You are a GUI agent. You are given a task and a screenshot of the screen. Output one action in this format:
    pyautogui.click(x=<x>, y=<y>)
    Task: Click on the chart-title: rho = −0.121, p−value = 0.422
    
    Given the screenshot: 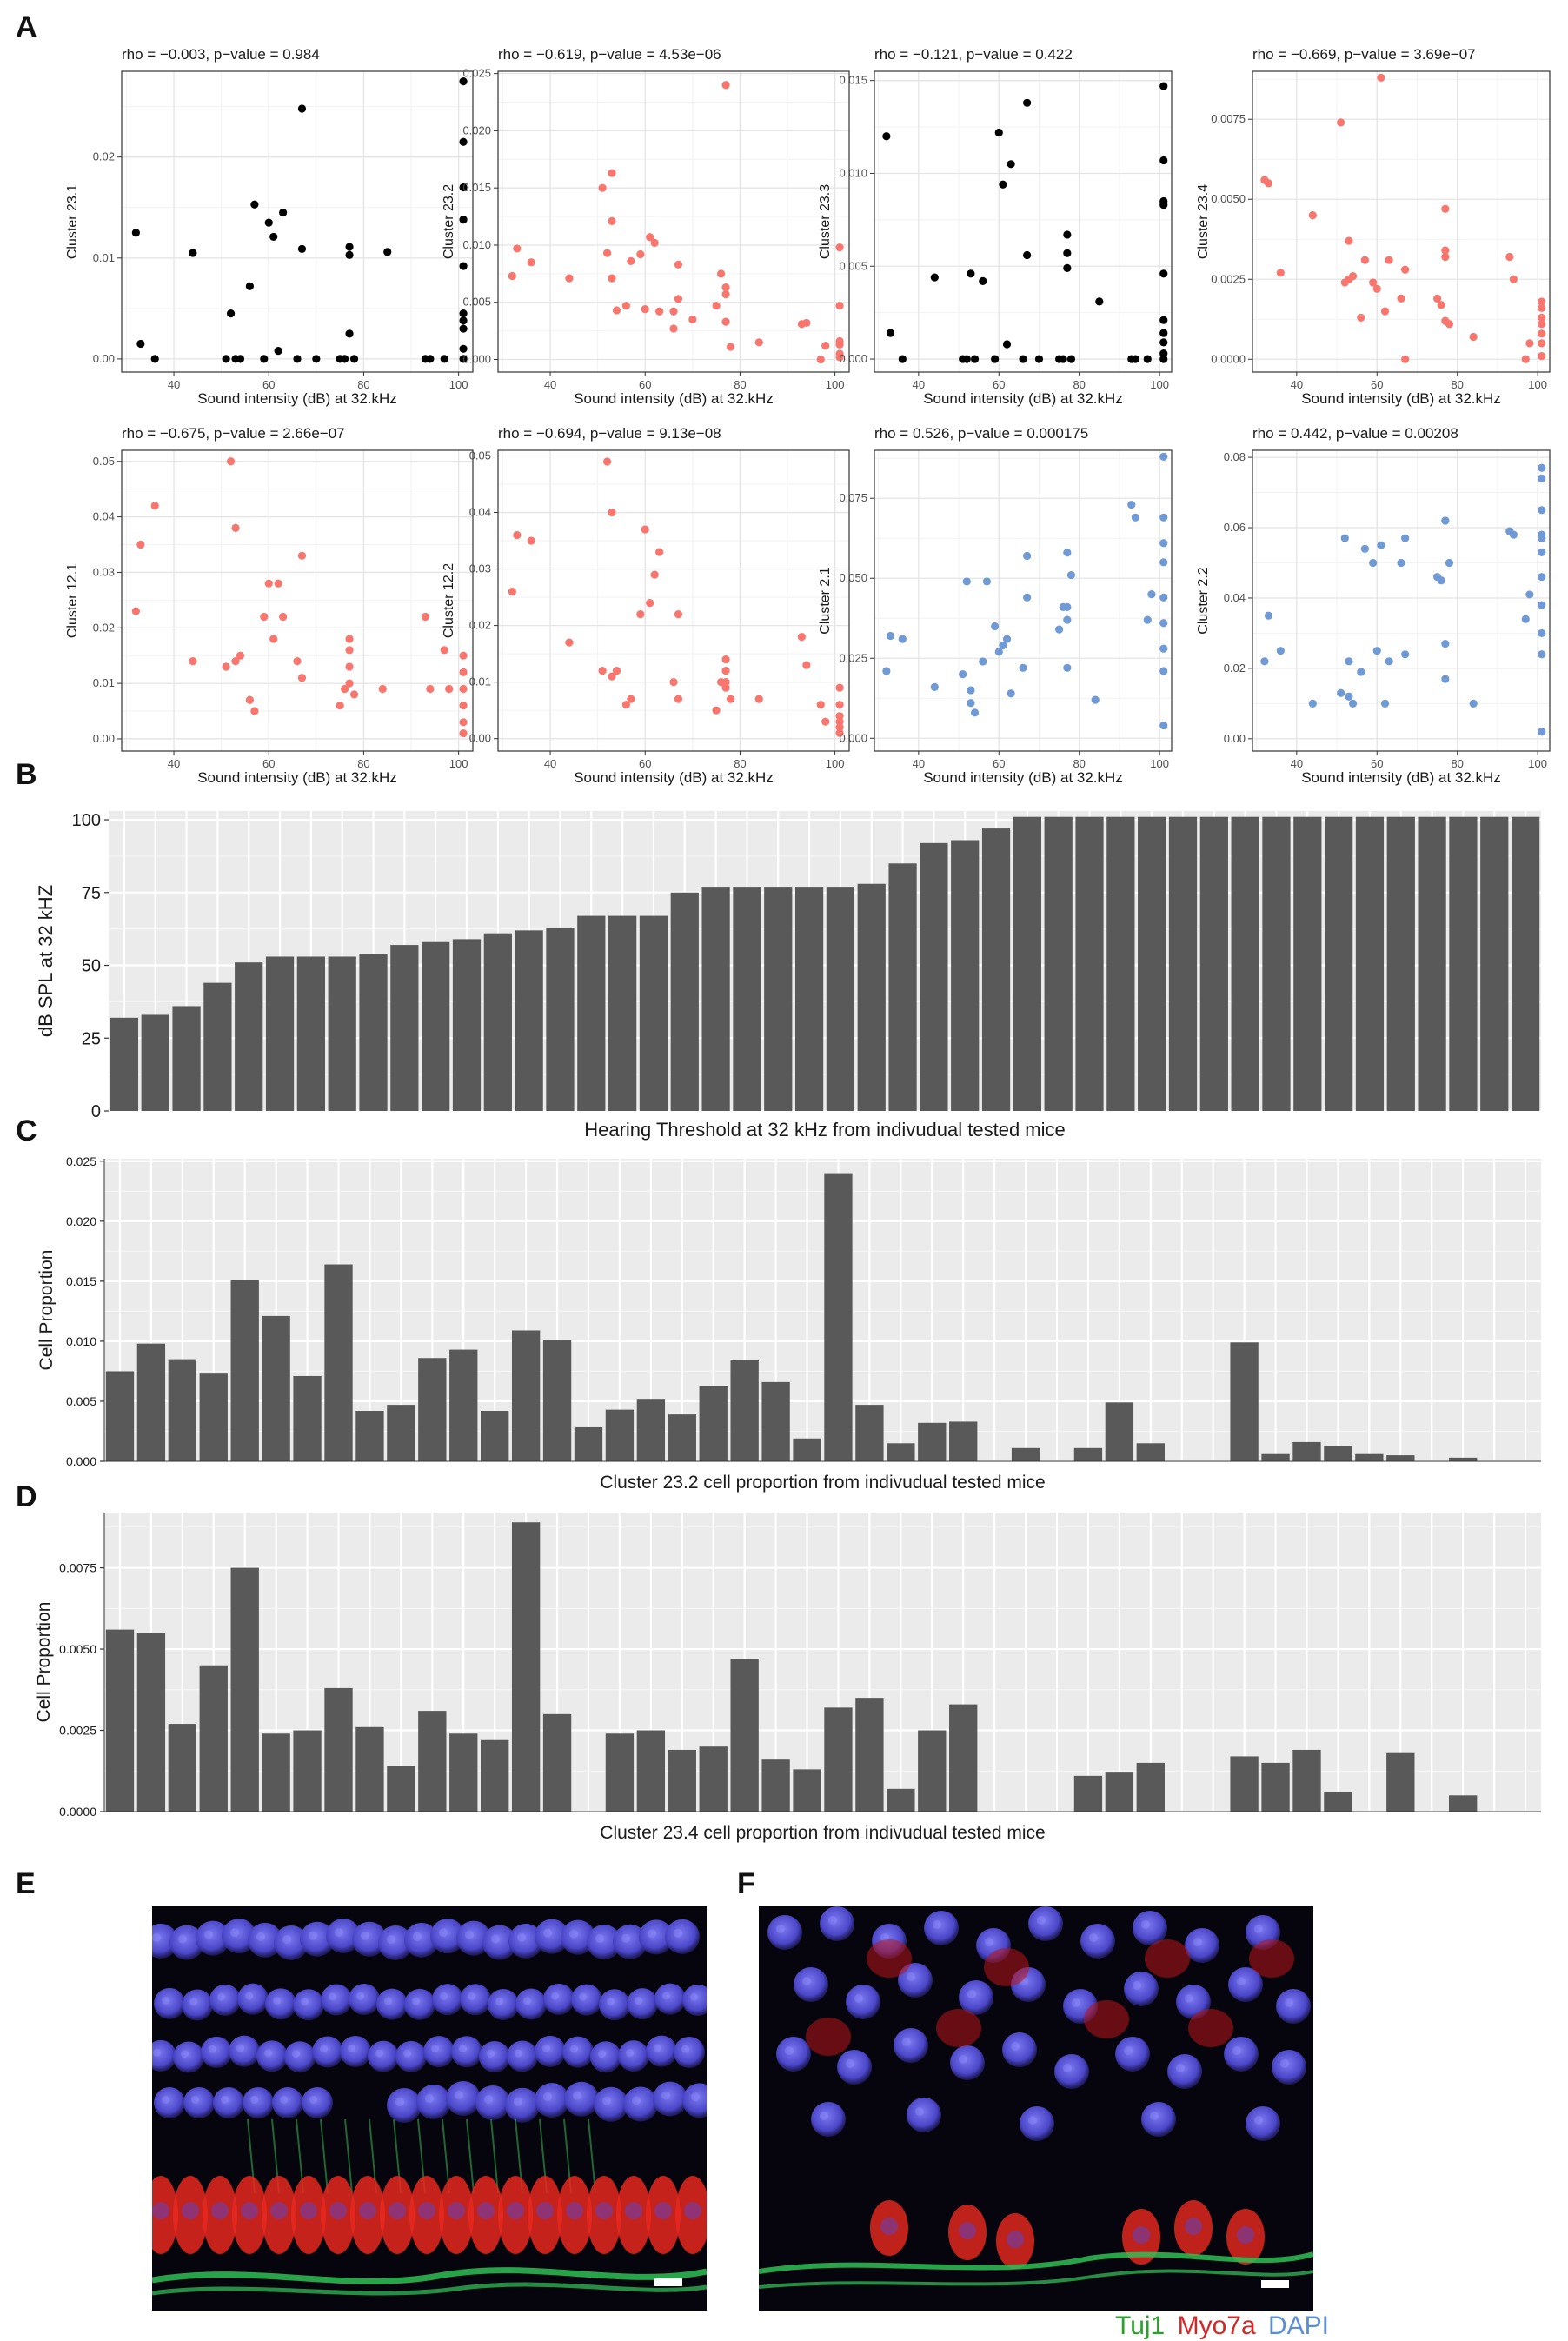 What is the action you would take?
    pyautogui.click(x=973, y=55)
    